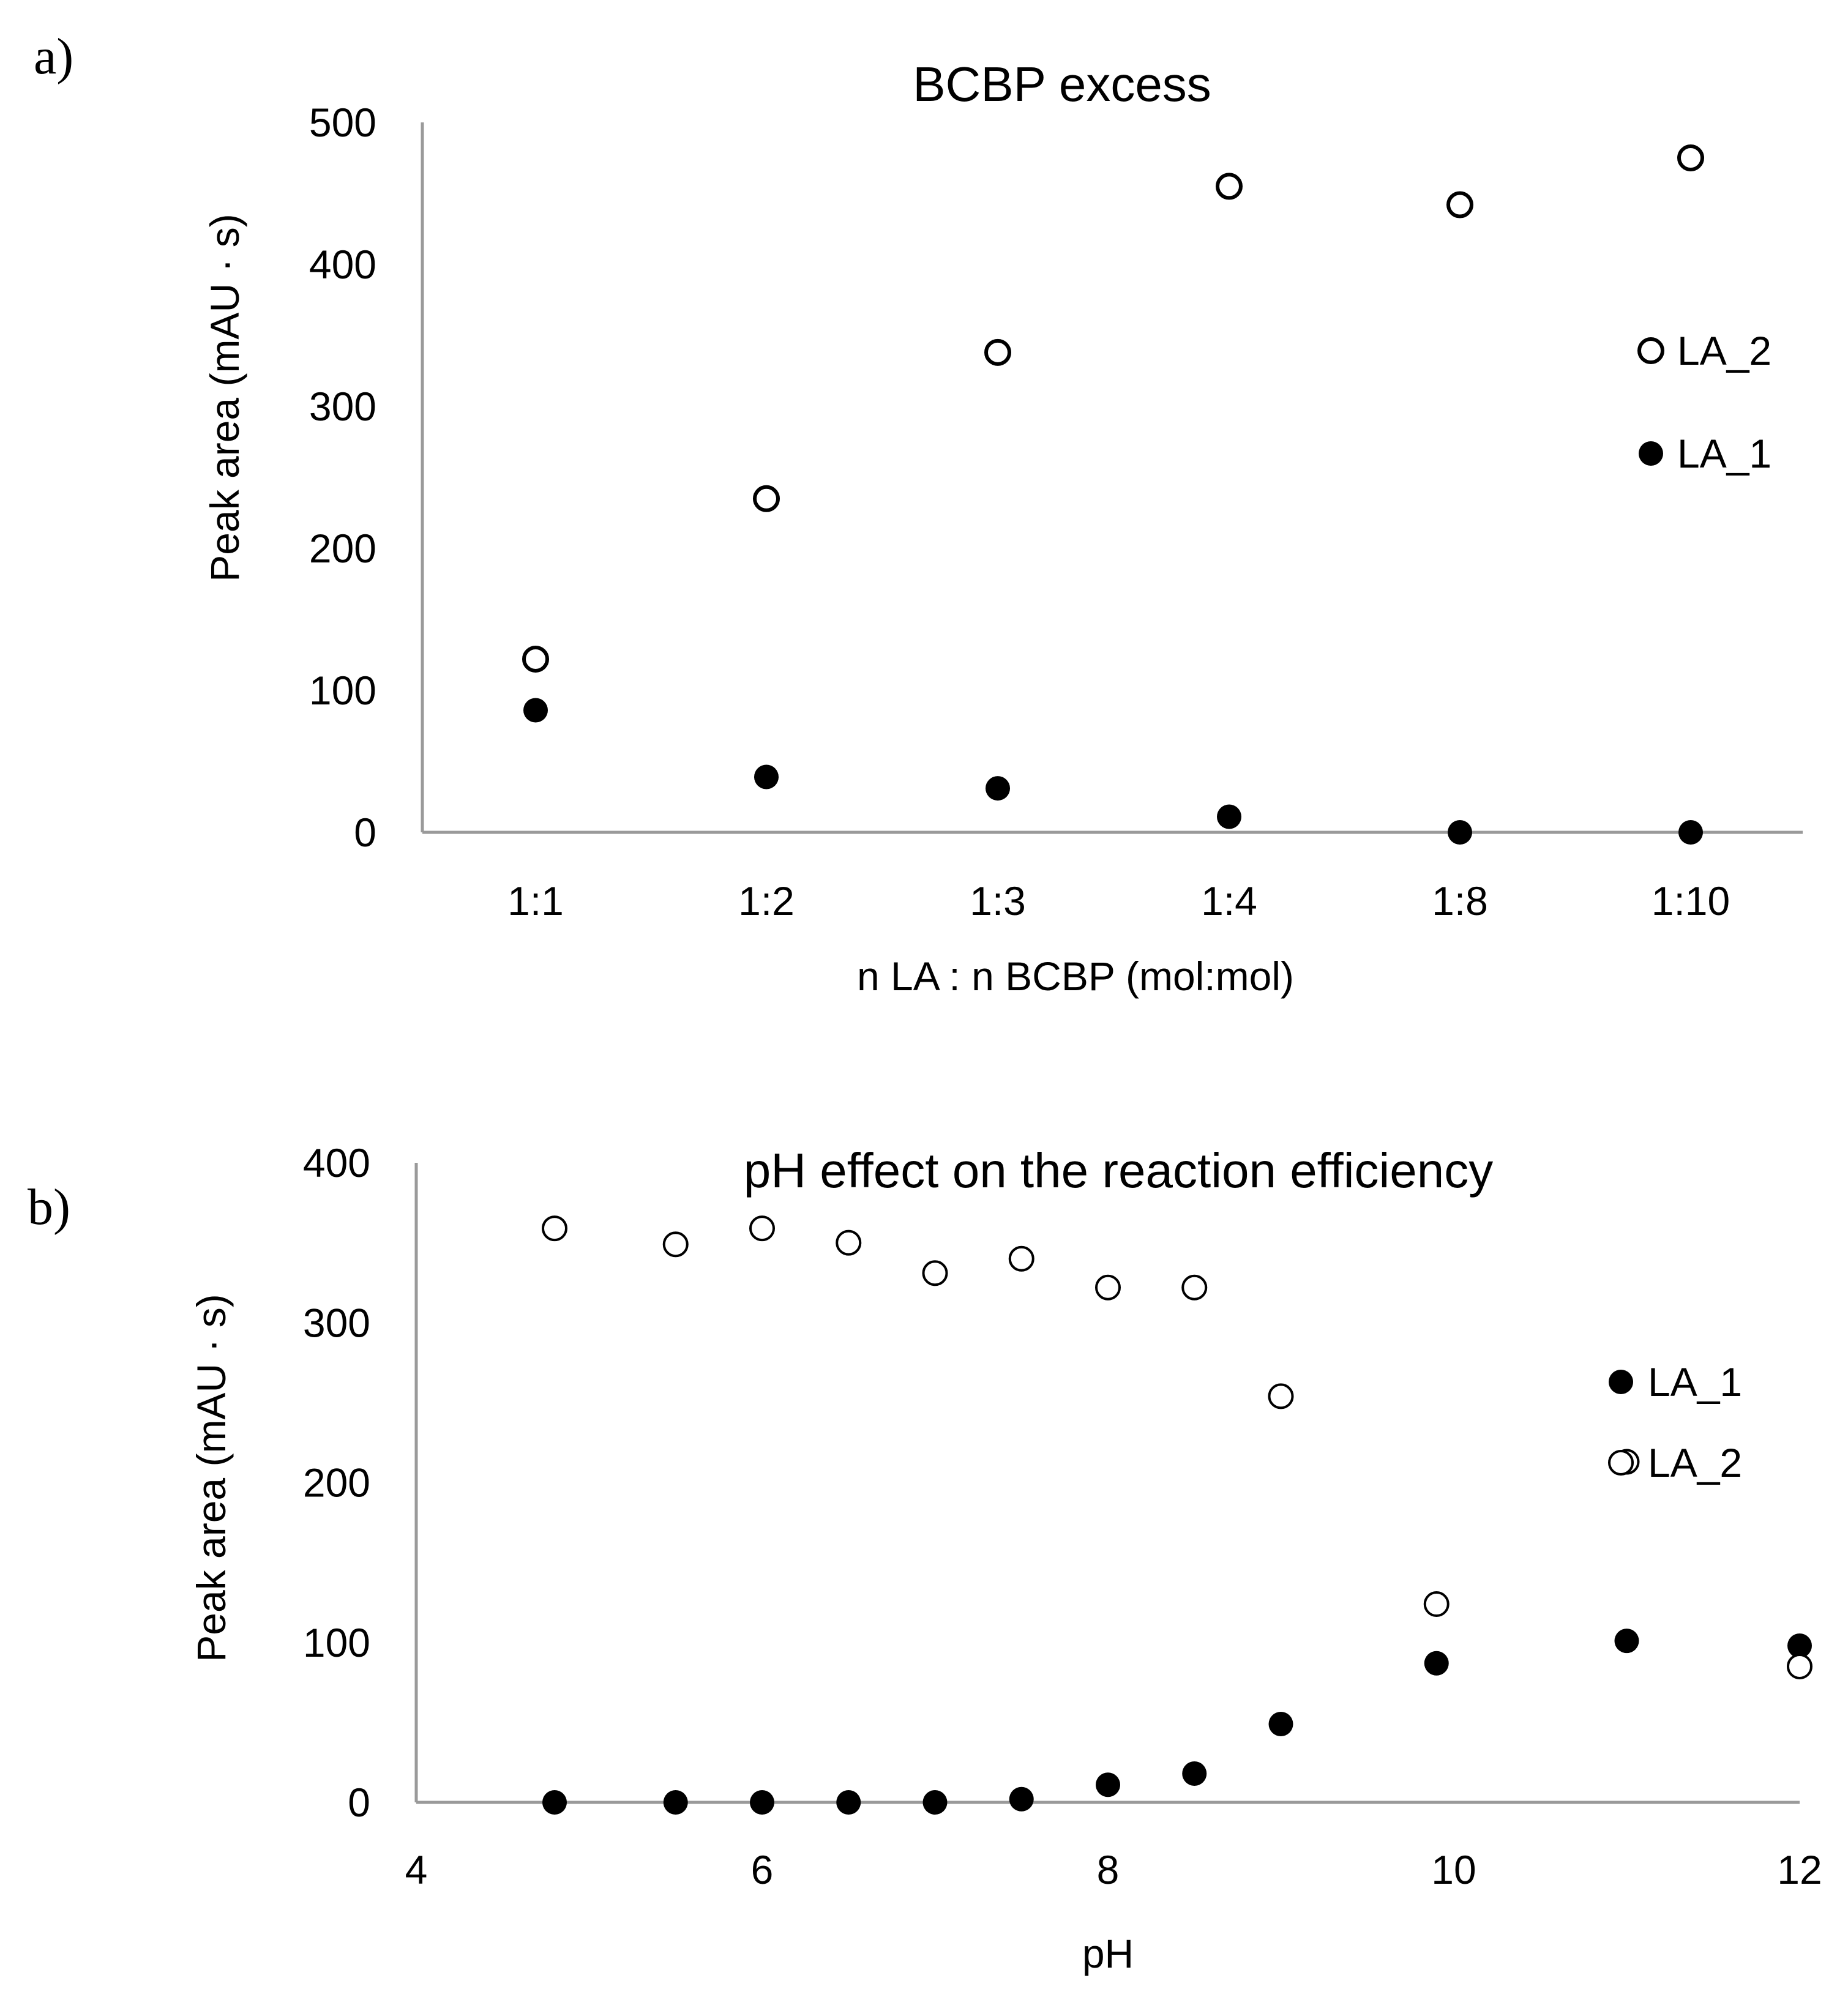 The width and height of the screenshot is (1848, 2008). What do you see at coordinates (211, 1478) in the screenshot?
I see `panel-b-y-axis-label: Peak area (mAU · s)` at bounding box center [211, 1478].